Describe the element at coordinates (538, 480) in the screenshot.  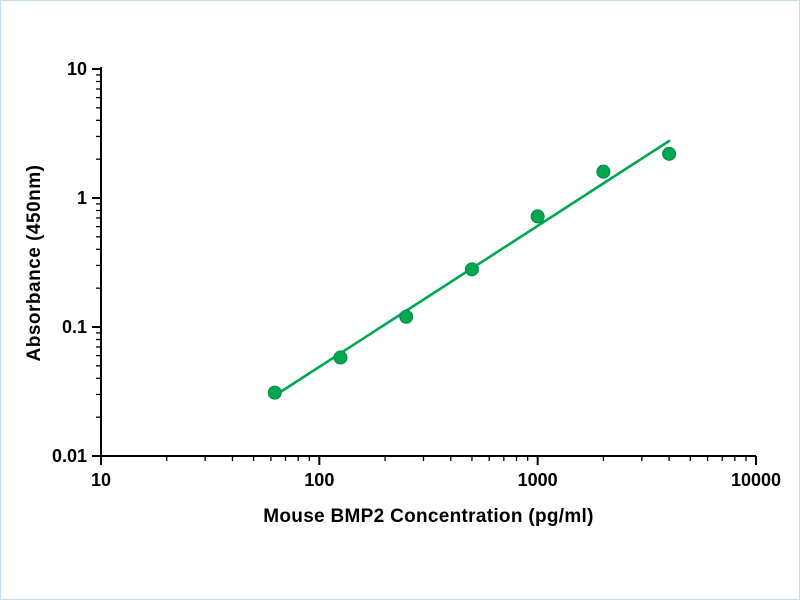
I see `x-tick-label: 1000` at that location.